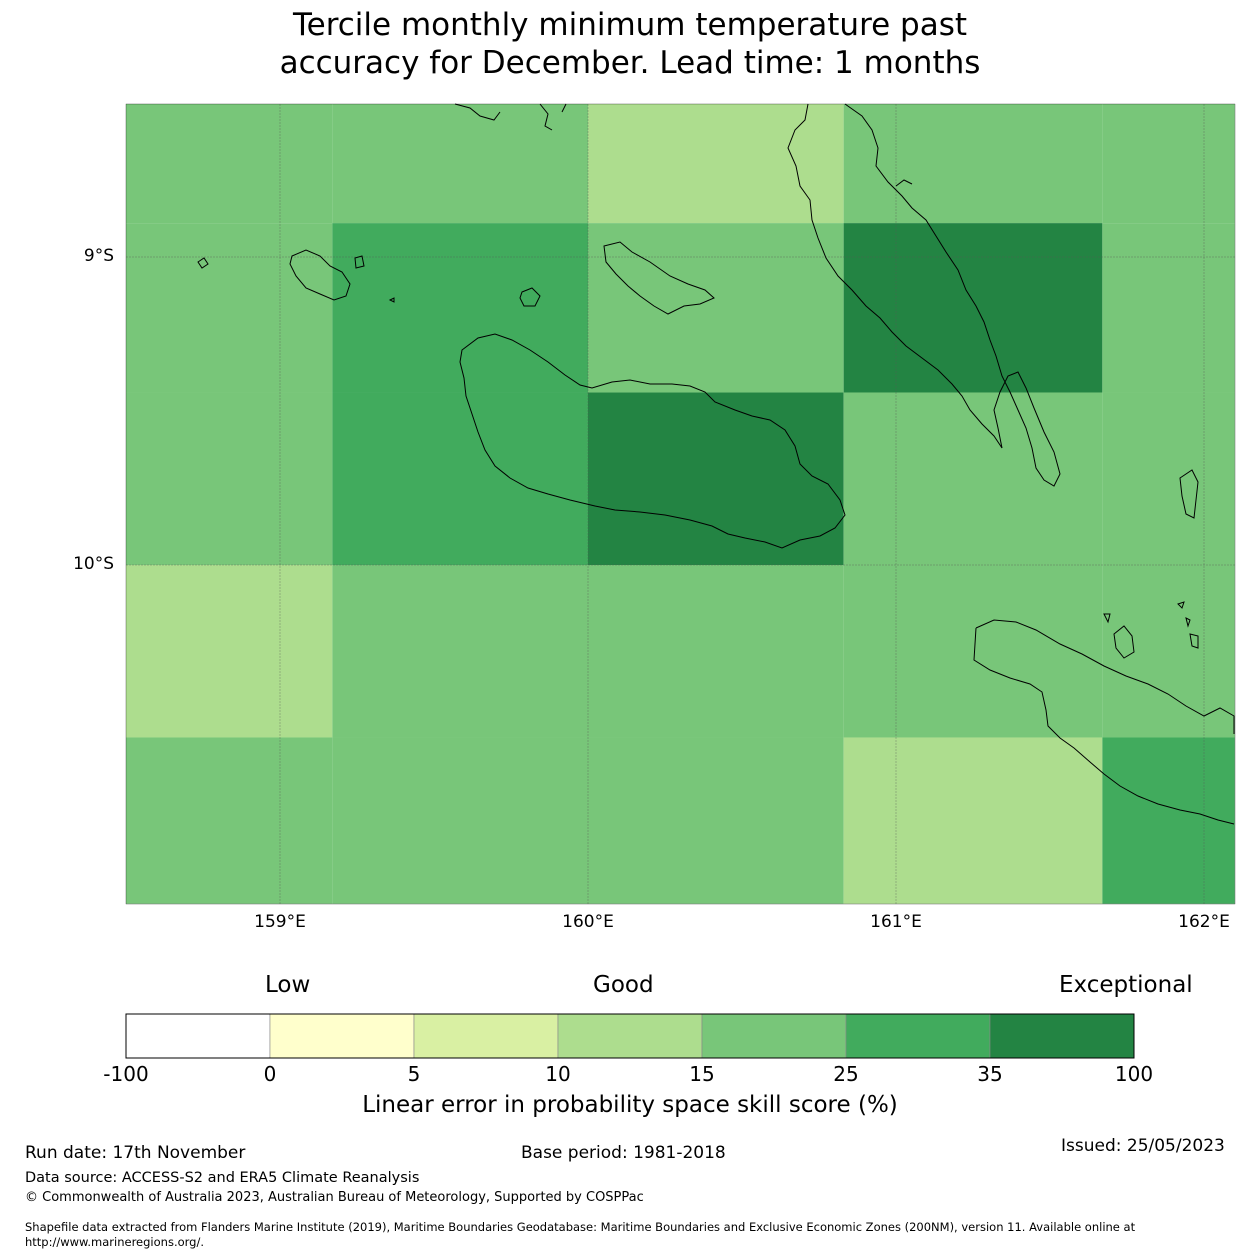 Image resolution: width=1260 pixels, height=1260 pixels. What do you see at coordinates (203, 263) in the screenshot?
I see `coastline-islet-west` at bounding box center [203, 263].